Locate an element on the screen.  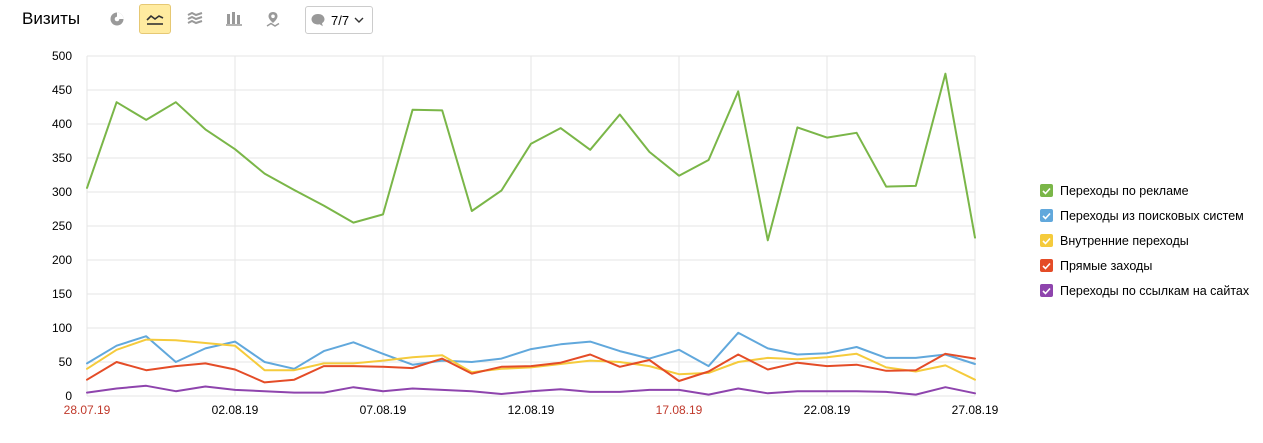
pie-chart-icon is located at coordinates (117, 19).